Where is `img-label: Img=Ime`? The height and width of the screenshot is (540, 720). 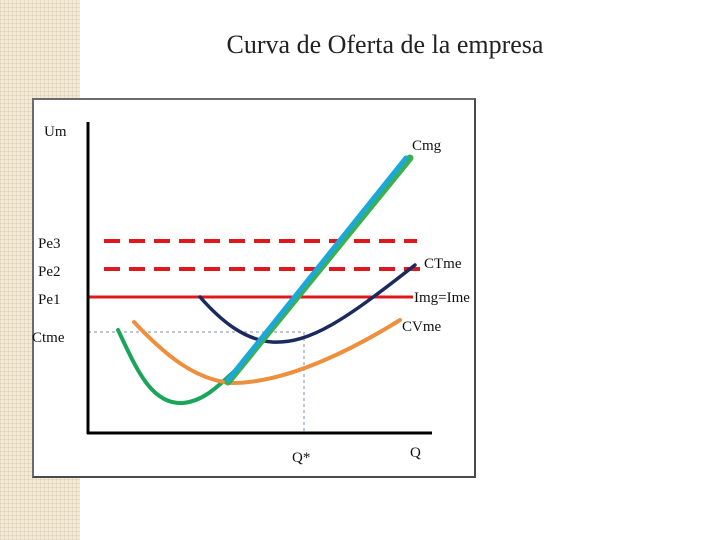
img-label: Img=Ime is located at coordinates (442, 298).